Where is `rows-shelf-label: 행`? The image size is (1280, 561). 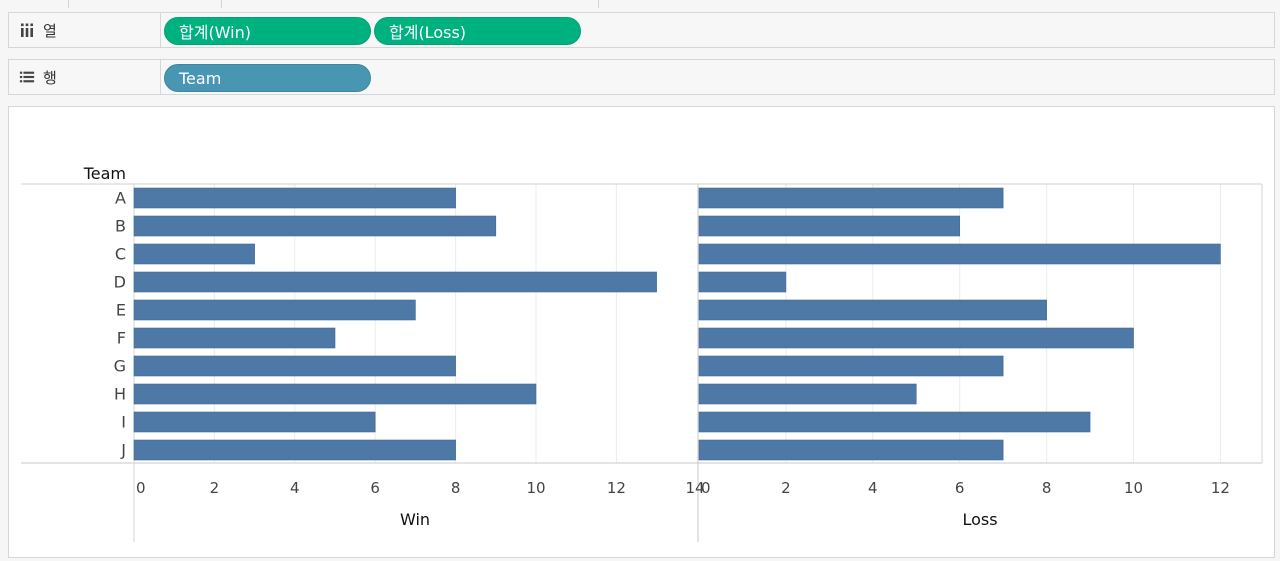 rows-shelf-label: 행 is located at coordinates (85, 77).